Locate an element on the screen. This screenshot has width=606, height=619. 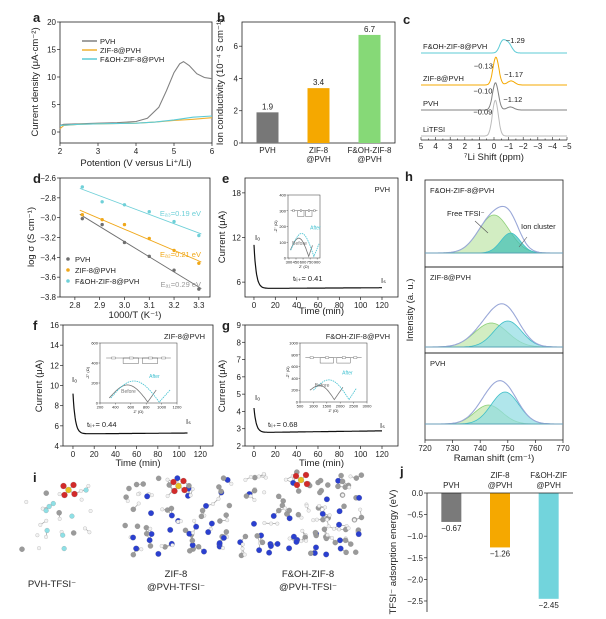
subpanel-label: PVH is located at coordinates (437, 363).